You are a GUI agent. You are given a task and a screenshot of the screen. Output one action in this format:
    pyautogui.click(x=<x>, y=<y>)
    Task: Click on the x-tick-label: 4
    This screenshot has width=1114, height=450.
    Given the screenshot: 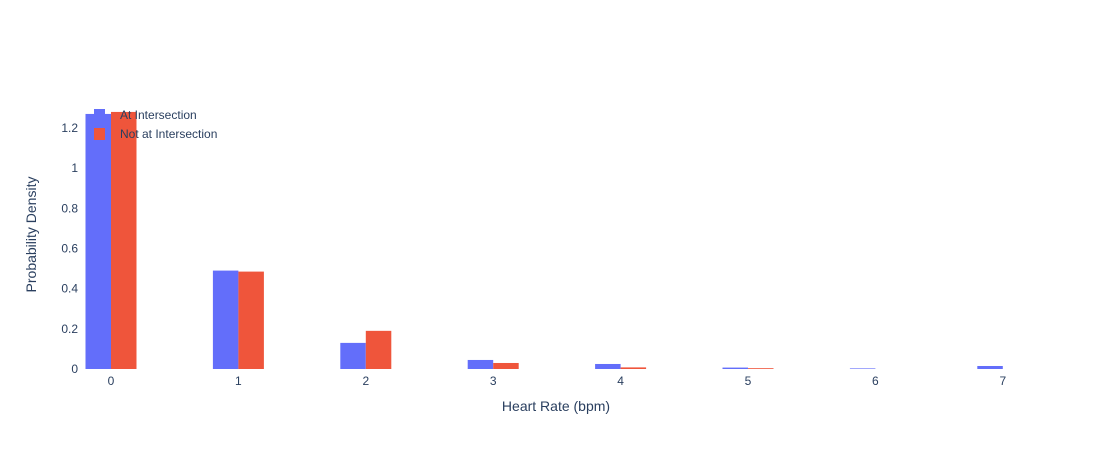 What is the action you would take?
    pyautogui.click(x=620, y=381)
    